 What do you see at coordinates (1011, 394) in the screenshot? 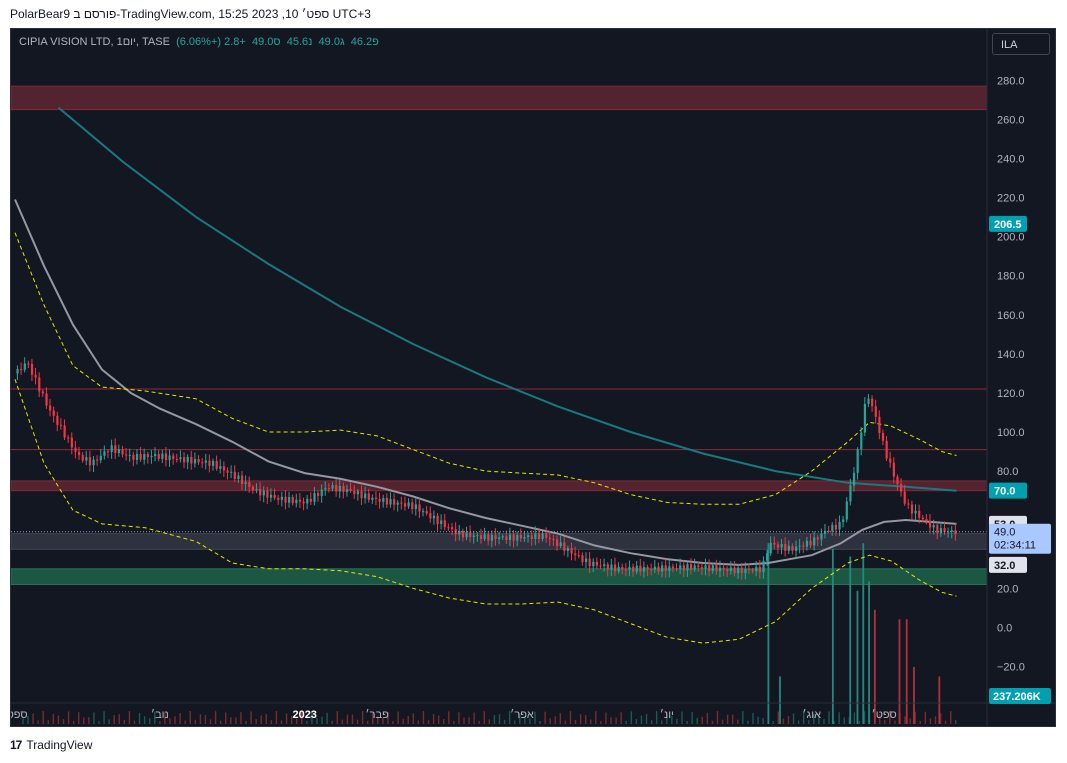
I see `y-tick-label: 120.0` at bounding box center [1011, 394].